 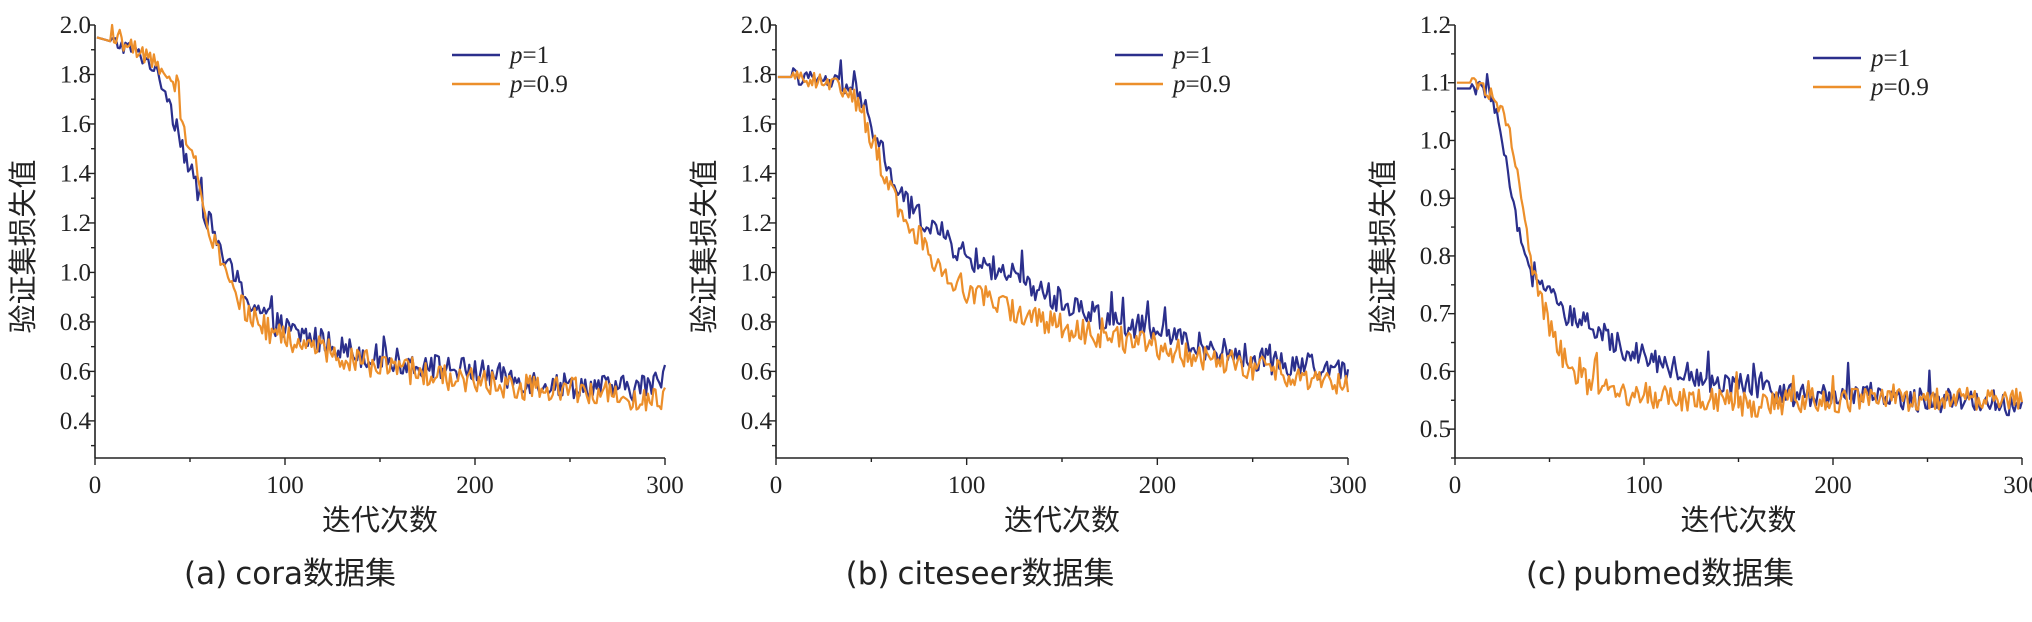 What do you see at coordinates (1435, 198) in the screenshot?
I see `y-tick-label: 0.9` at bounding box center [1435, 198].